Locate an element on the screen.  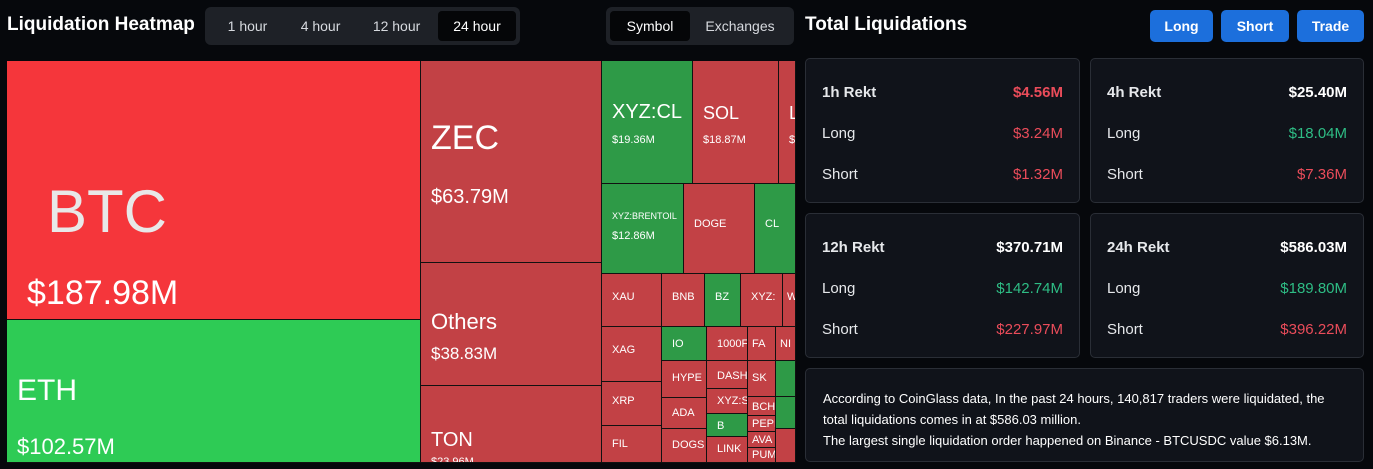
heatmap-tile-cl: CL is located at coordinates (775, 229).